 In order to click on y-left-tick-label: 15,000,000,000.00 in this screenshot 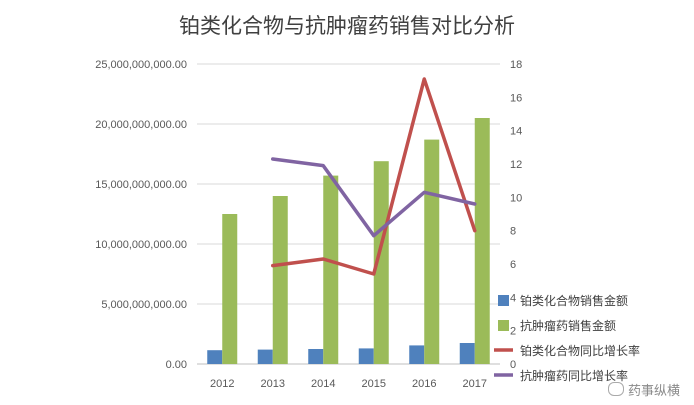, I will do `click(141, 185)`.